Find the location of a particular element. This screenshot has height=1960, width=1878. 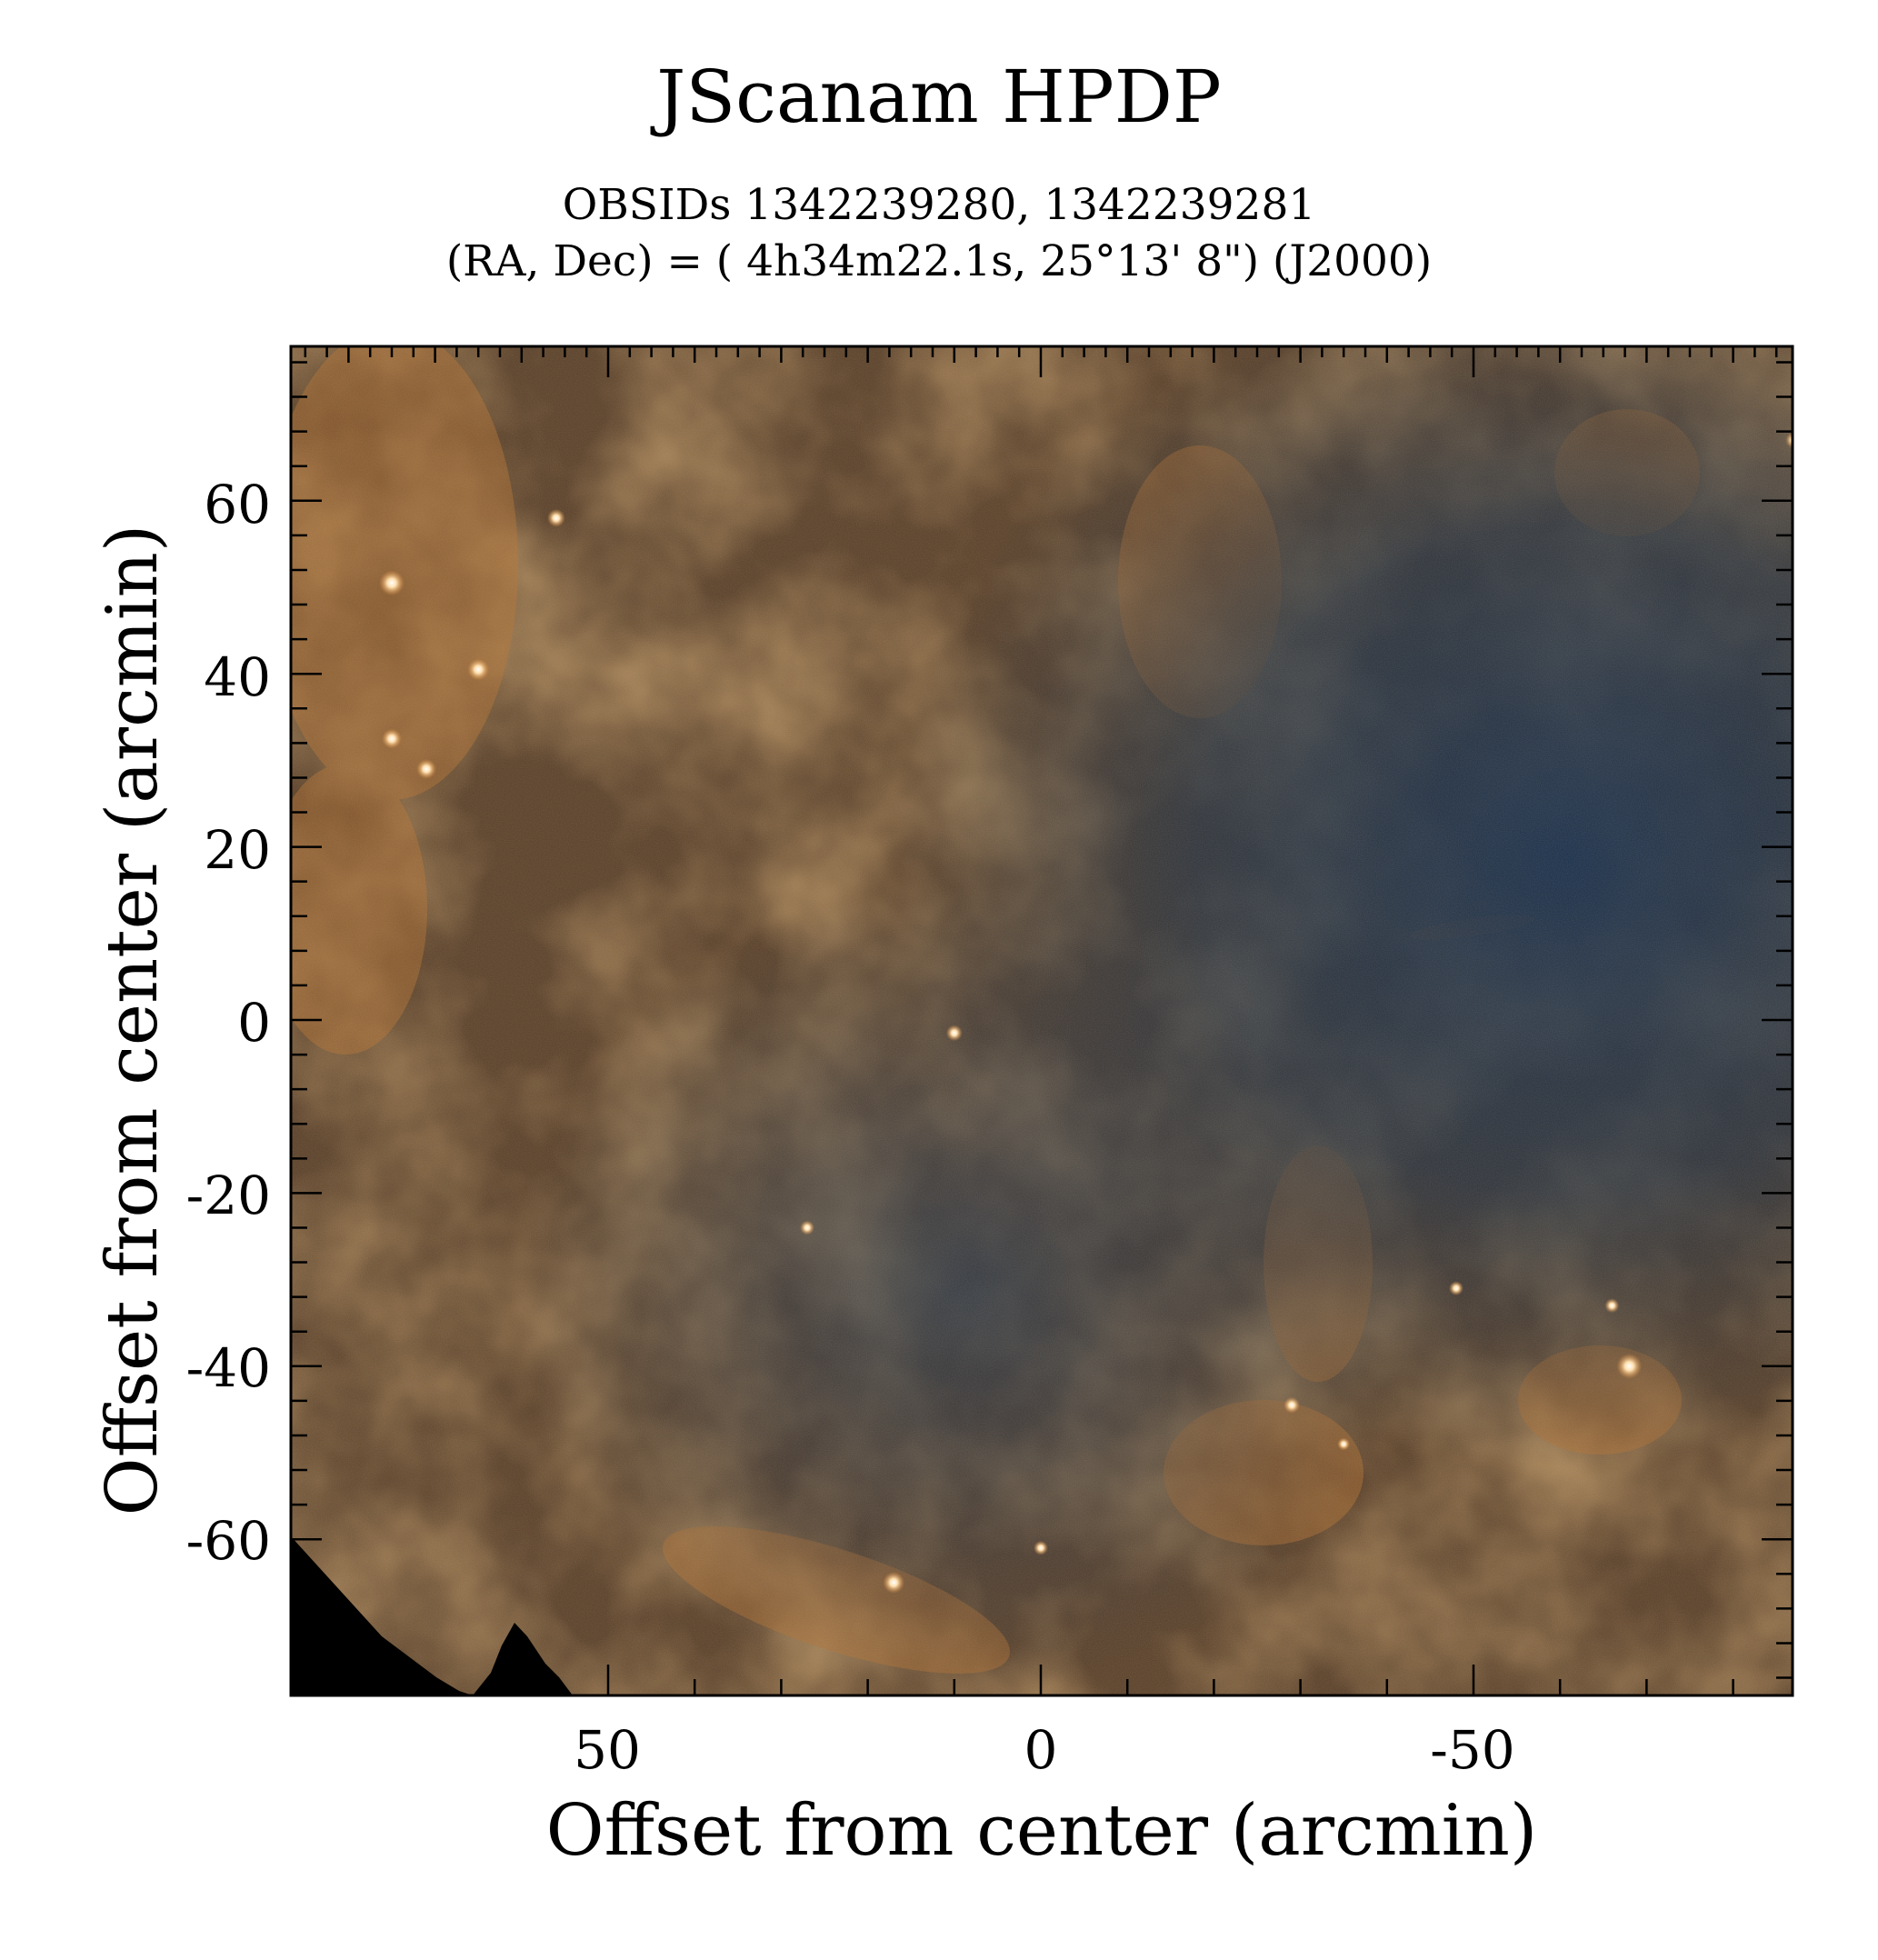

y-tick-labels: 60 40 20 0 -20 -40 -60 is located at coordinates (228, 1023).